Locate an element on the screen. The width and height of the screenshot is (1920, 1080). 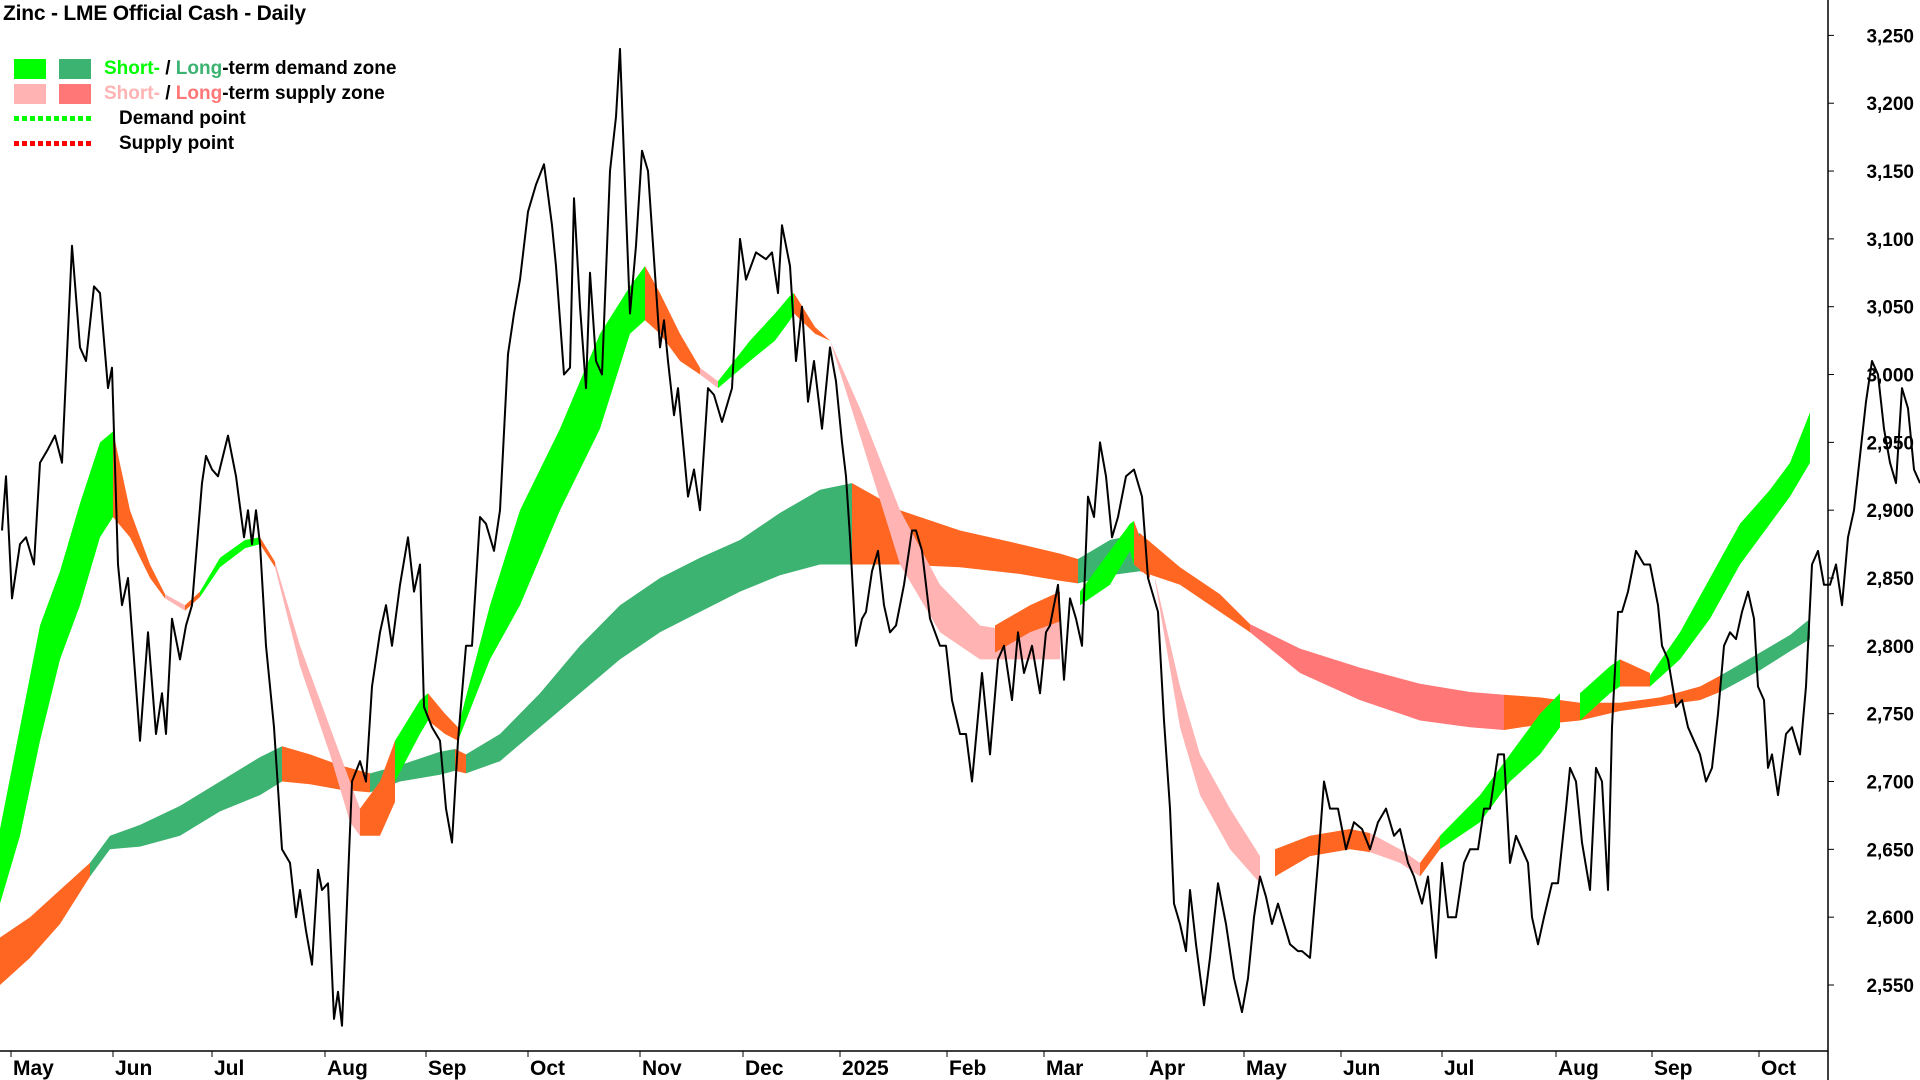
x-tick-label: 2025 is located at coordinates (865, 1068).